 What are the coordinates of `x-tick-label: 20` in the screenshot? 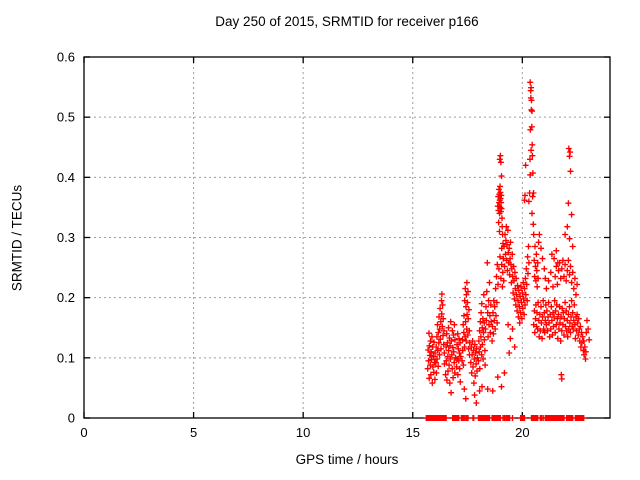 It's located at (522, 432).